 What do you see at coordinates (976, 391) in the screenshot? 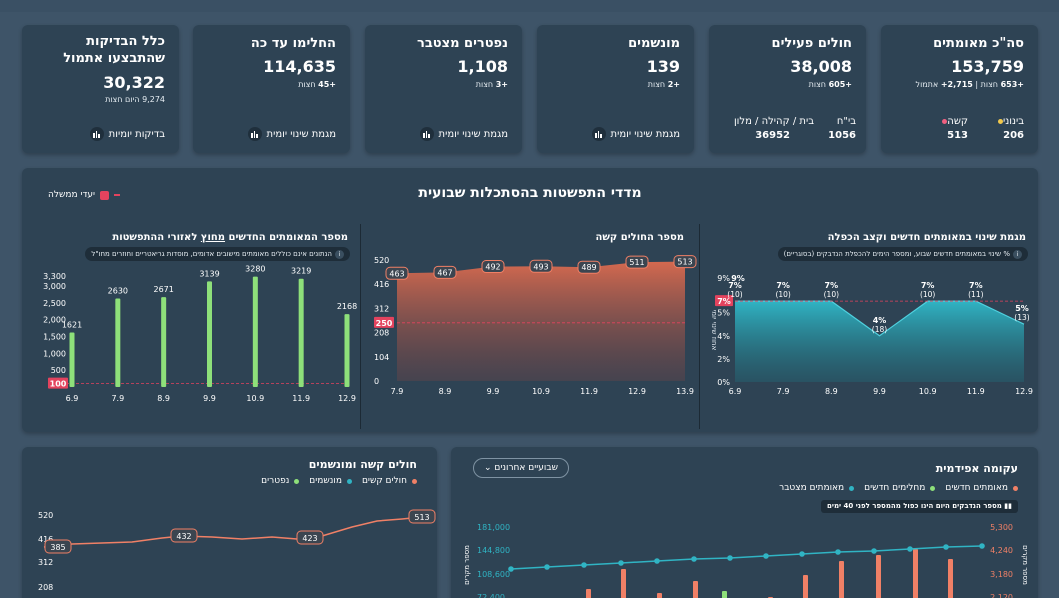
I see `x-tick-label: 11.9` at bounding box center [976, 391].